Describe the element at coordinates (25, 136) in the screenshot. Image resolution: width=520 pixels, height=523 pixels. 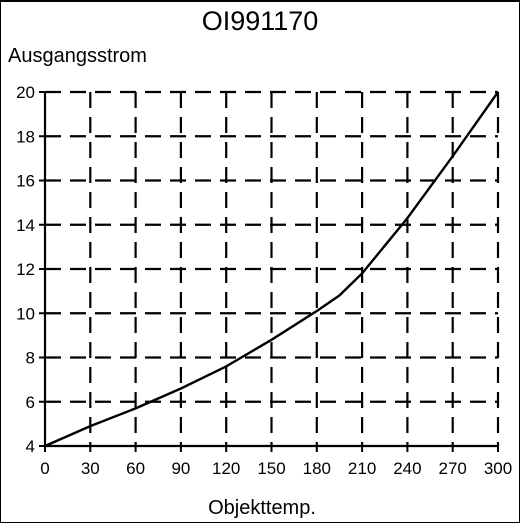
I see `y-tick-label-18: 18` at that location.